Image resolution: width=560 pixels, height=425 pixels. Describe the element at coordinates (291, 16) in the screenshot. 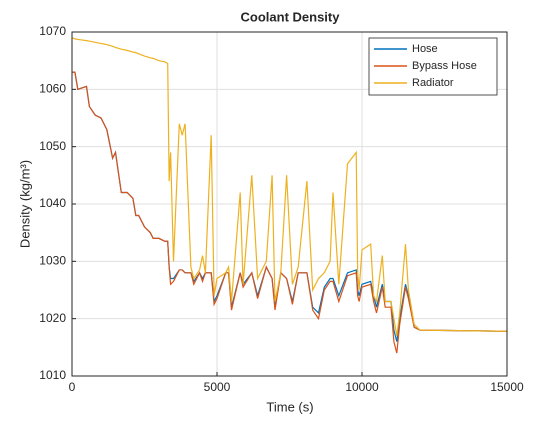

I see `chart-title: Coolant Density` at that location.